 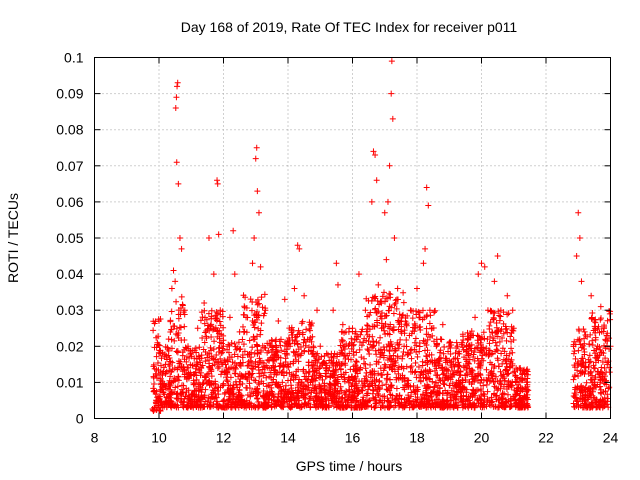 I want to click on y-tick-label: 0, so click(x=80, y=419).